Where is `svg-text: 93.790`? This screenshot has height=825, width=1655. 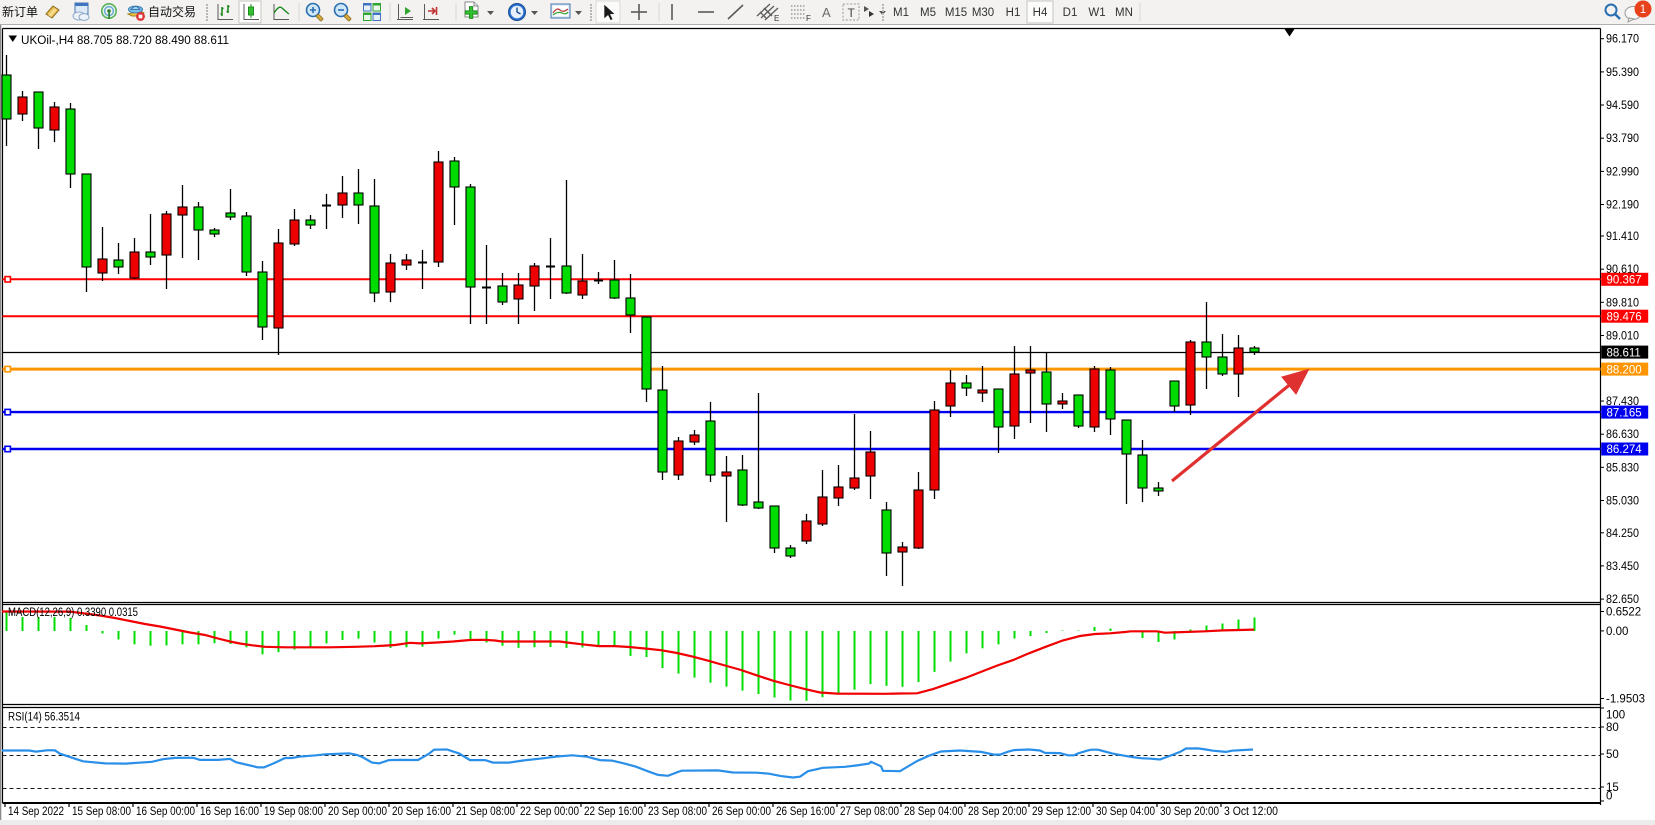
svg-text: 93.790 is located at coordinates (1622, 139).